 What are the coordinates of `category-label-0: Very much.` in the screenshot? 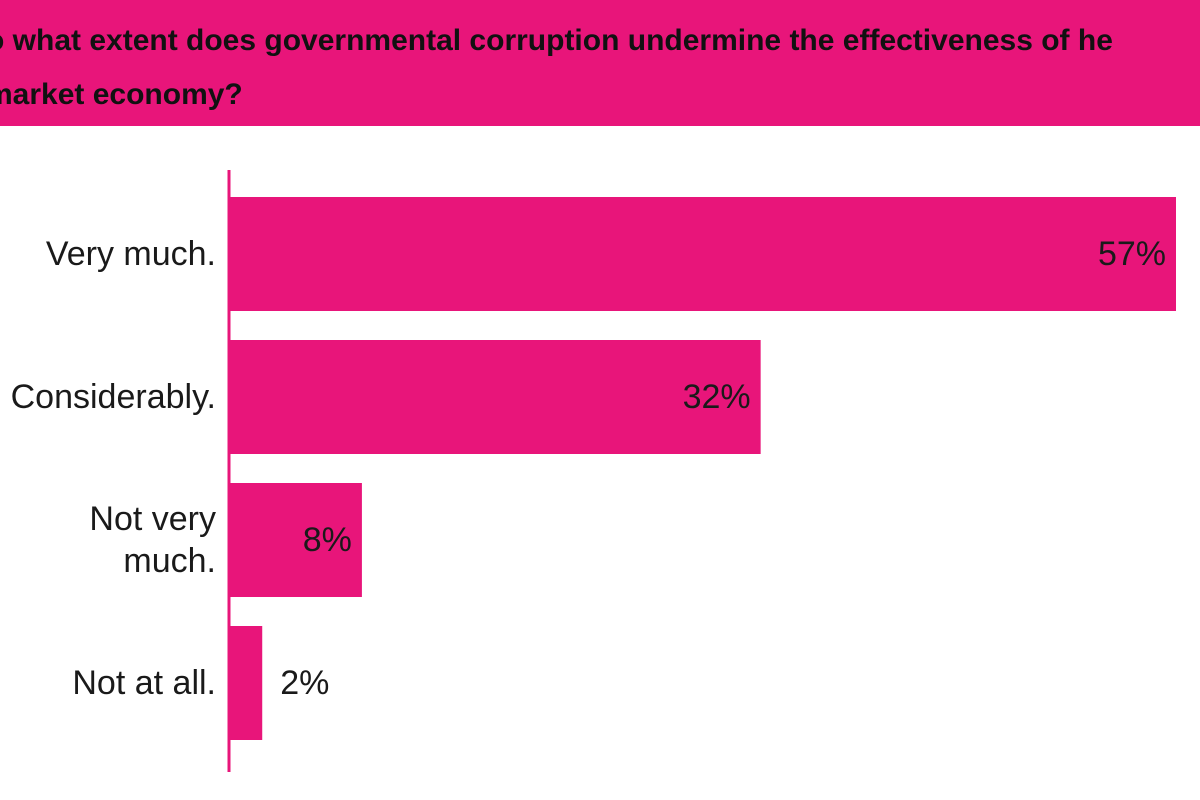 It's located at (131, 254).